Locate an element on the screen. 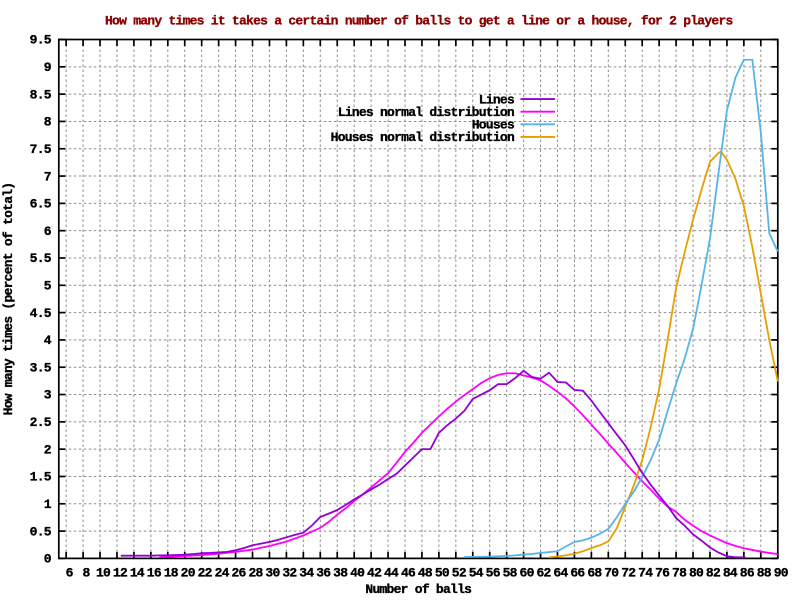  svg-text: 52 is located at coordinates (459, 573).